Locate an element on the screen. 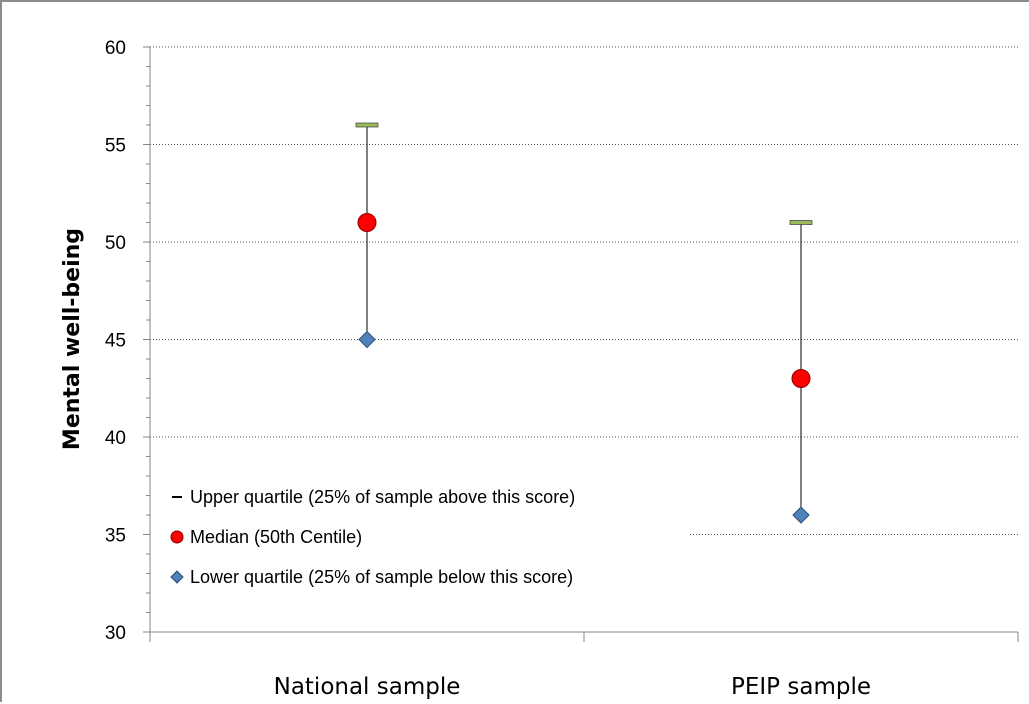 This screenshot has height=704, width=1029. y-tick-label: 45 is located at coordinates (115, 341).